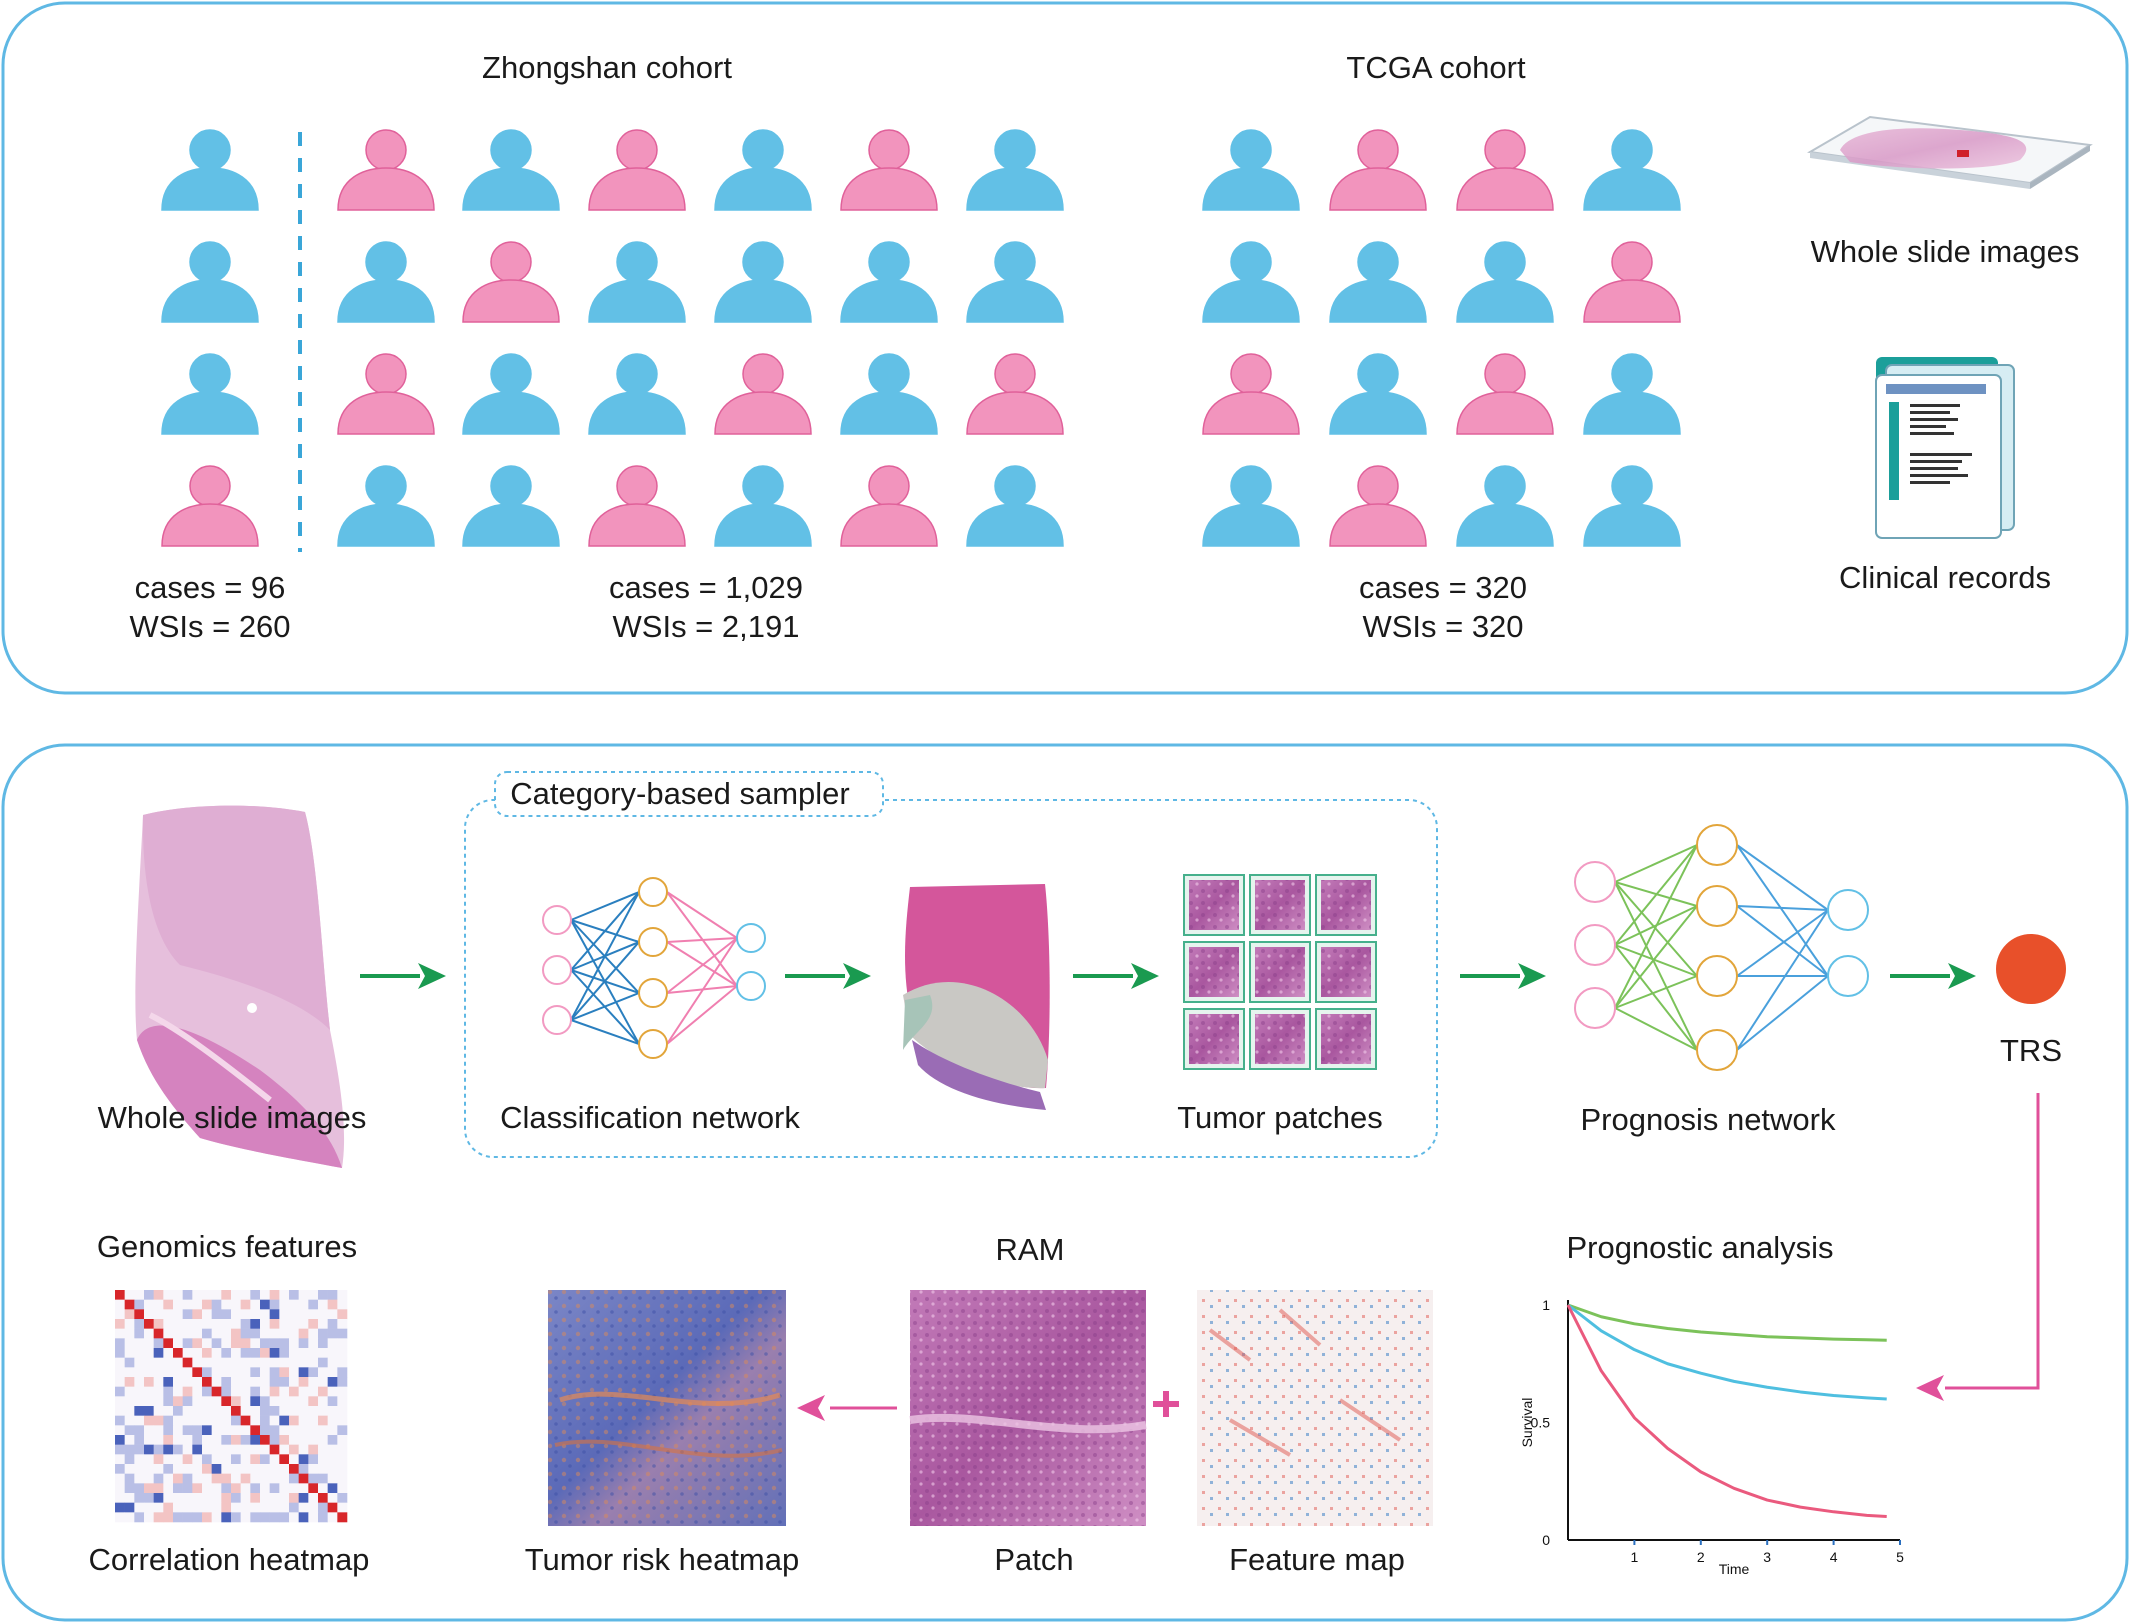  I want to click on patch-label: Patch, so click(1033, 1559).